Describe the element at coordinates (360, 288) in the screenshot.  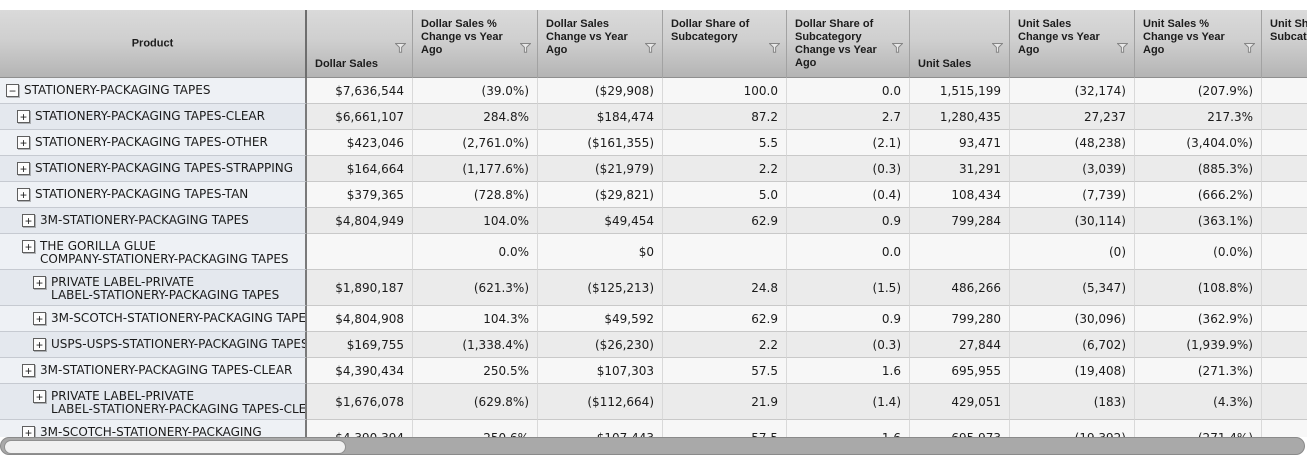
I see `cell-dollar-sales: $1,890,187` at that location.